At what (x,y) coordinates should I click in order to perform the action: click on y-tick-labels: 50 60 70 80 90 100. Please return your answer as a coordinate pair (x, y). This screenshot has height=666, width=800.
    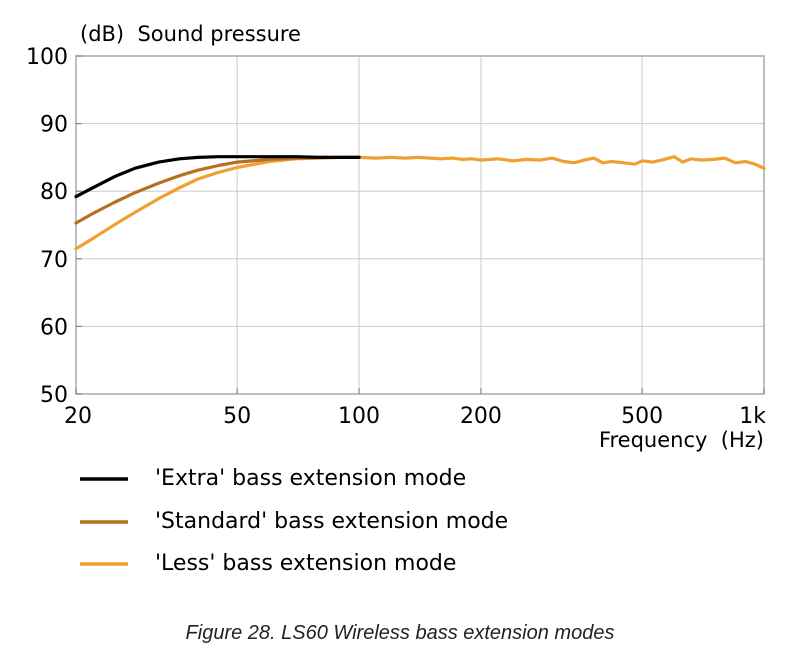
    Looking at the image, I should click on (47, 226).